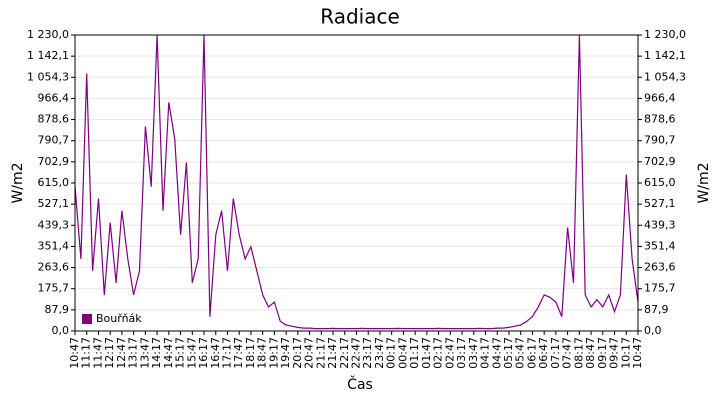 The height and width of the screenshot is (404, 720). What do you see at coordinates (48, 34) in the screenshot?
I see `y-tick-label: 1 230,0` at bounding box center [48, 34].